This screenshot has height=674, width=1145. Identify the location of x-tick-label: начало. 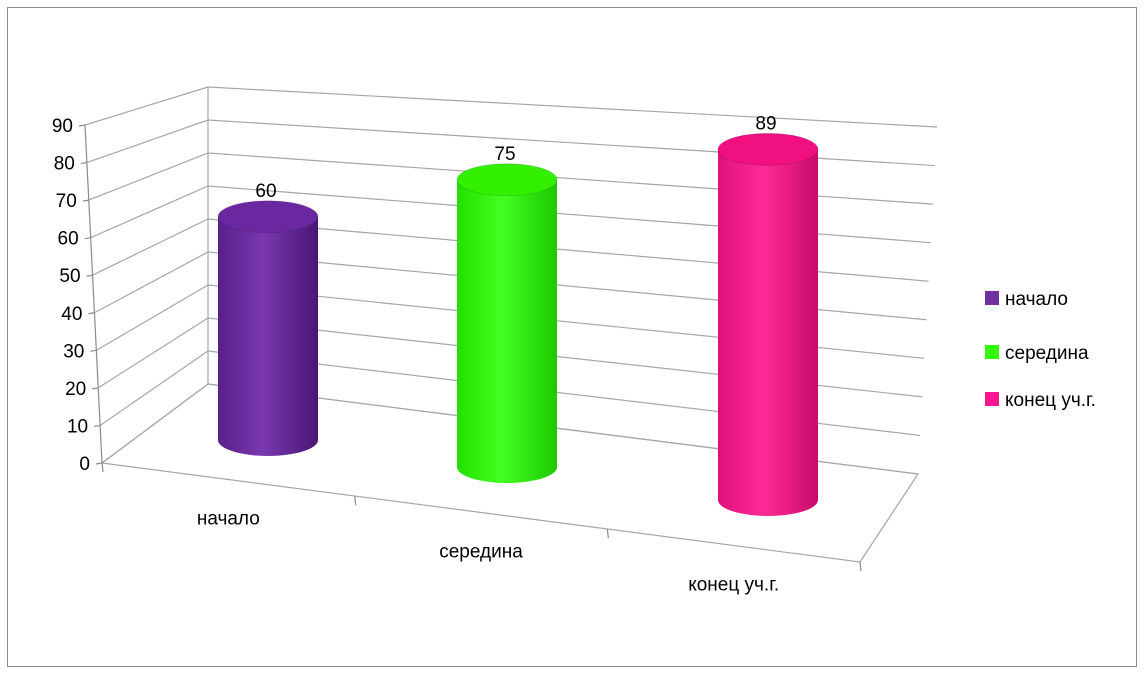
(228, 519).